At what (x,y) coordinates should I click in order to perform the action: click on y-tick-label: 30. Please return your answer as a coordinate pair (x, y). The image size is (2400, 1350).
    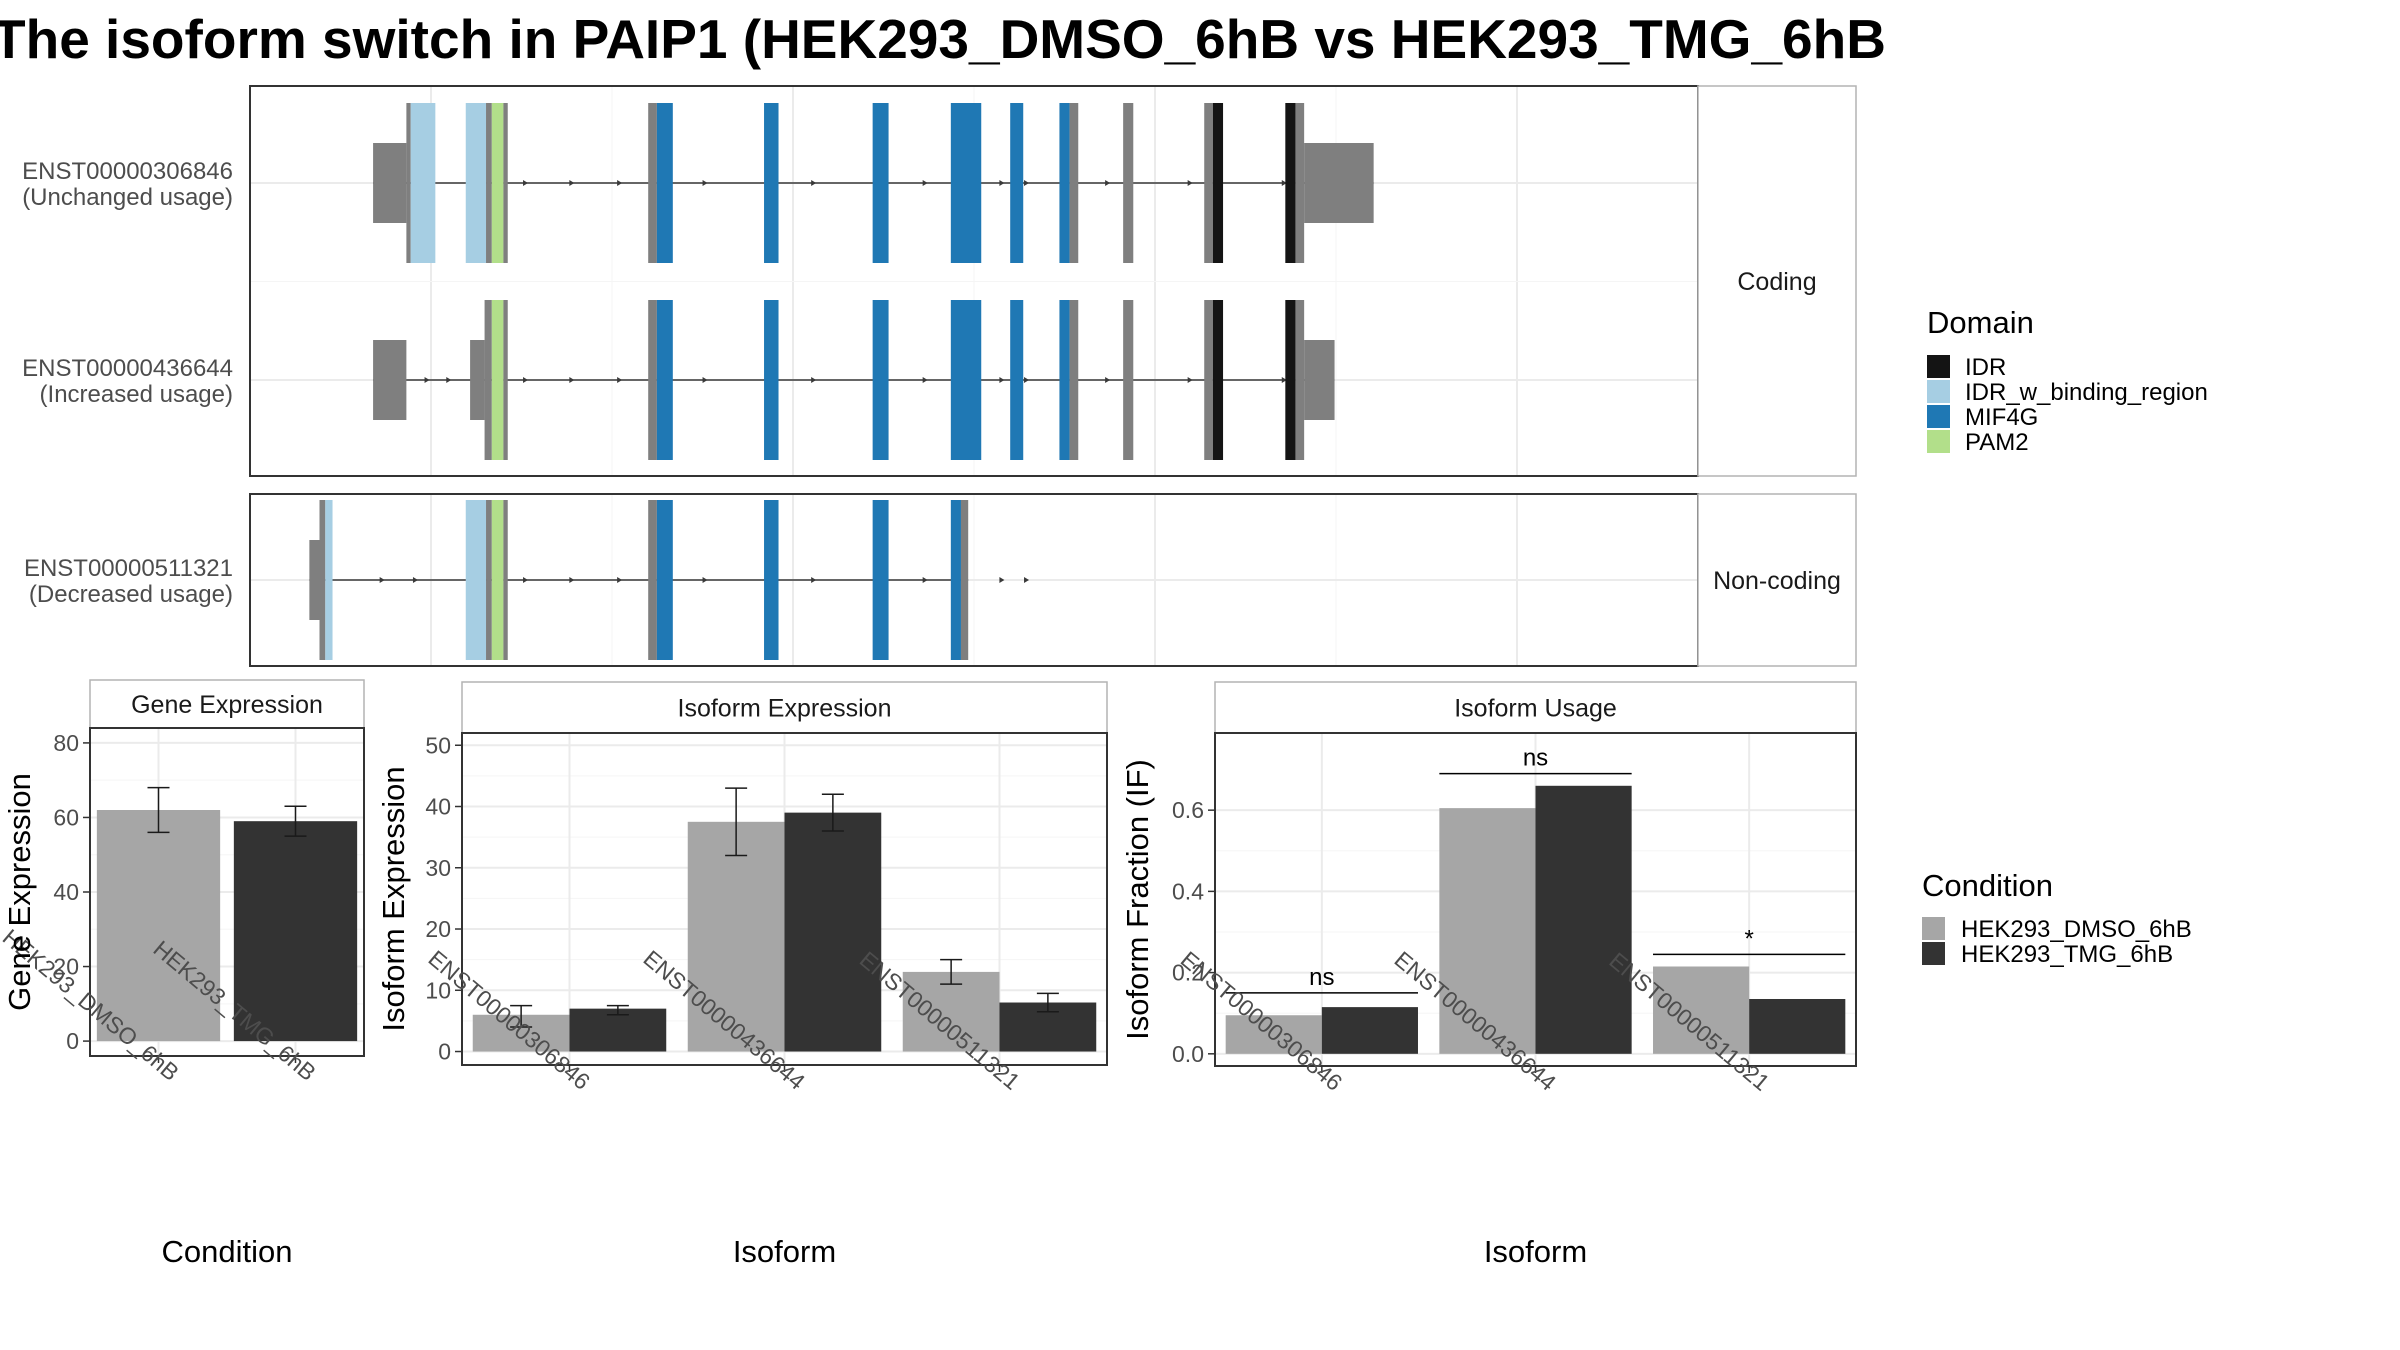
    Looking at the image, I should click on (438, 868).